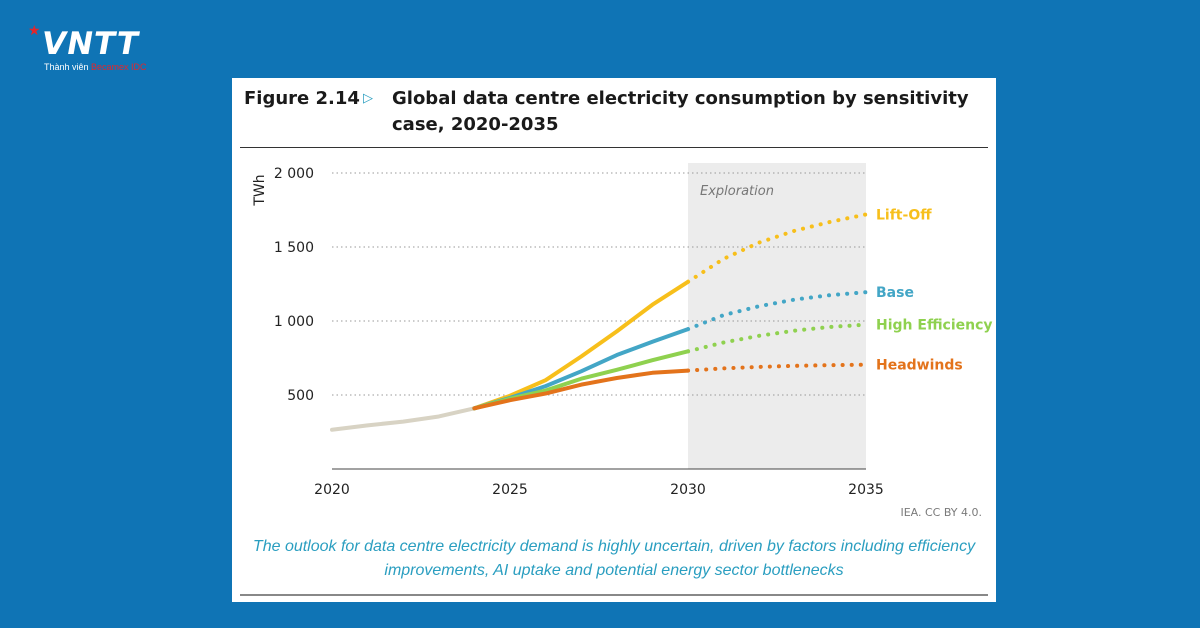 Image resolution: width=1200 pixels, height=628 pixels. I want to click on x-tick-label: 2030, so click(688, 490).